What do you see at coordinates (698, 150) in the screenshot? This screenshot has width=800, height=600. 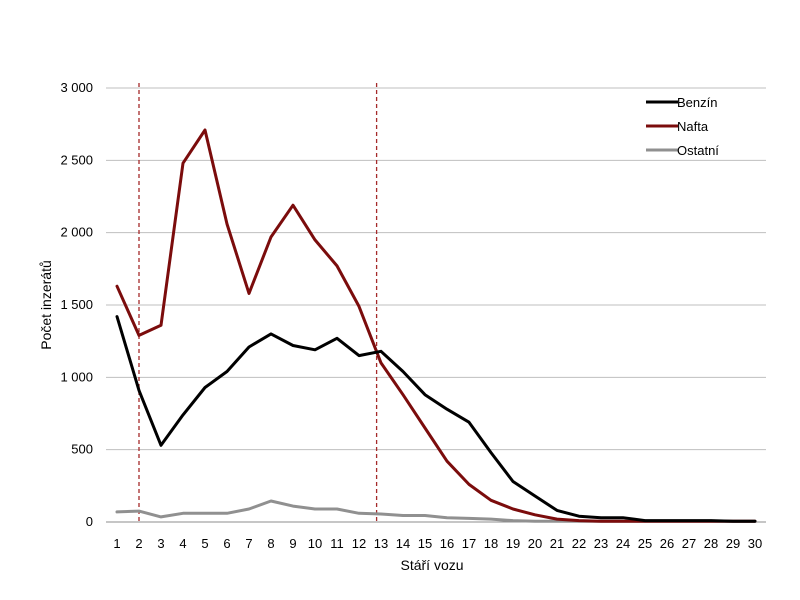 I see `legend-label: Ostatní` at bounding box center [698, 150].